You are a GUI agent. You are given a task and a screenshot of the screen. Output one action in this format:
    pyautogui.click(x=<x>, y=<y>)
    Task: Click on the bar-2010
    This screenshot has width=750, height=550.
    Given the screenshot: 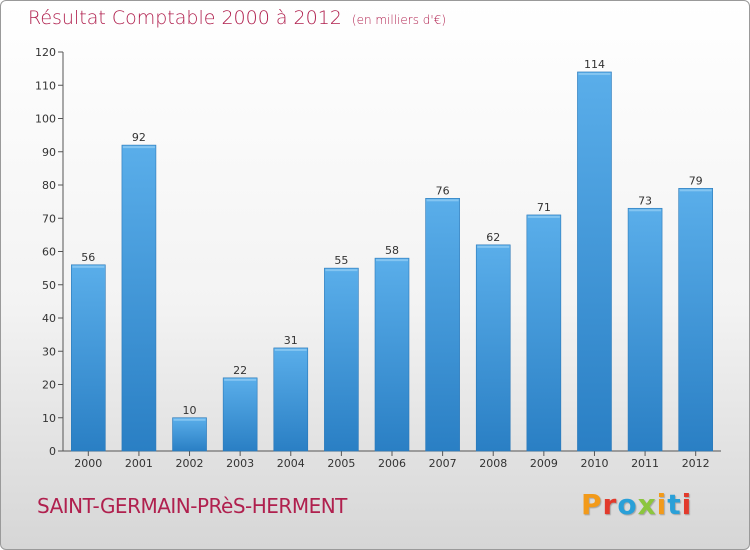 What is the action you would take?
    pyautogui.click(x=594, y=261)
    